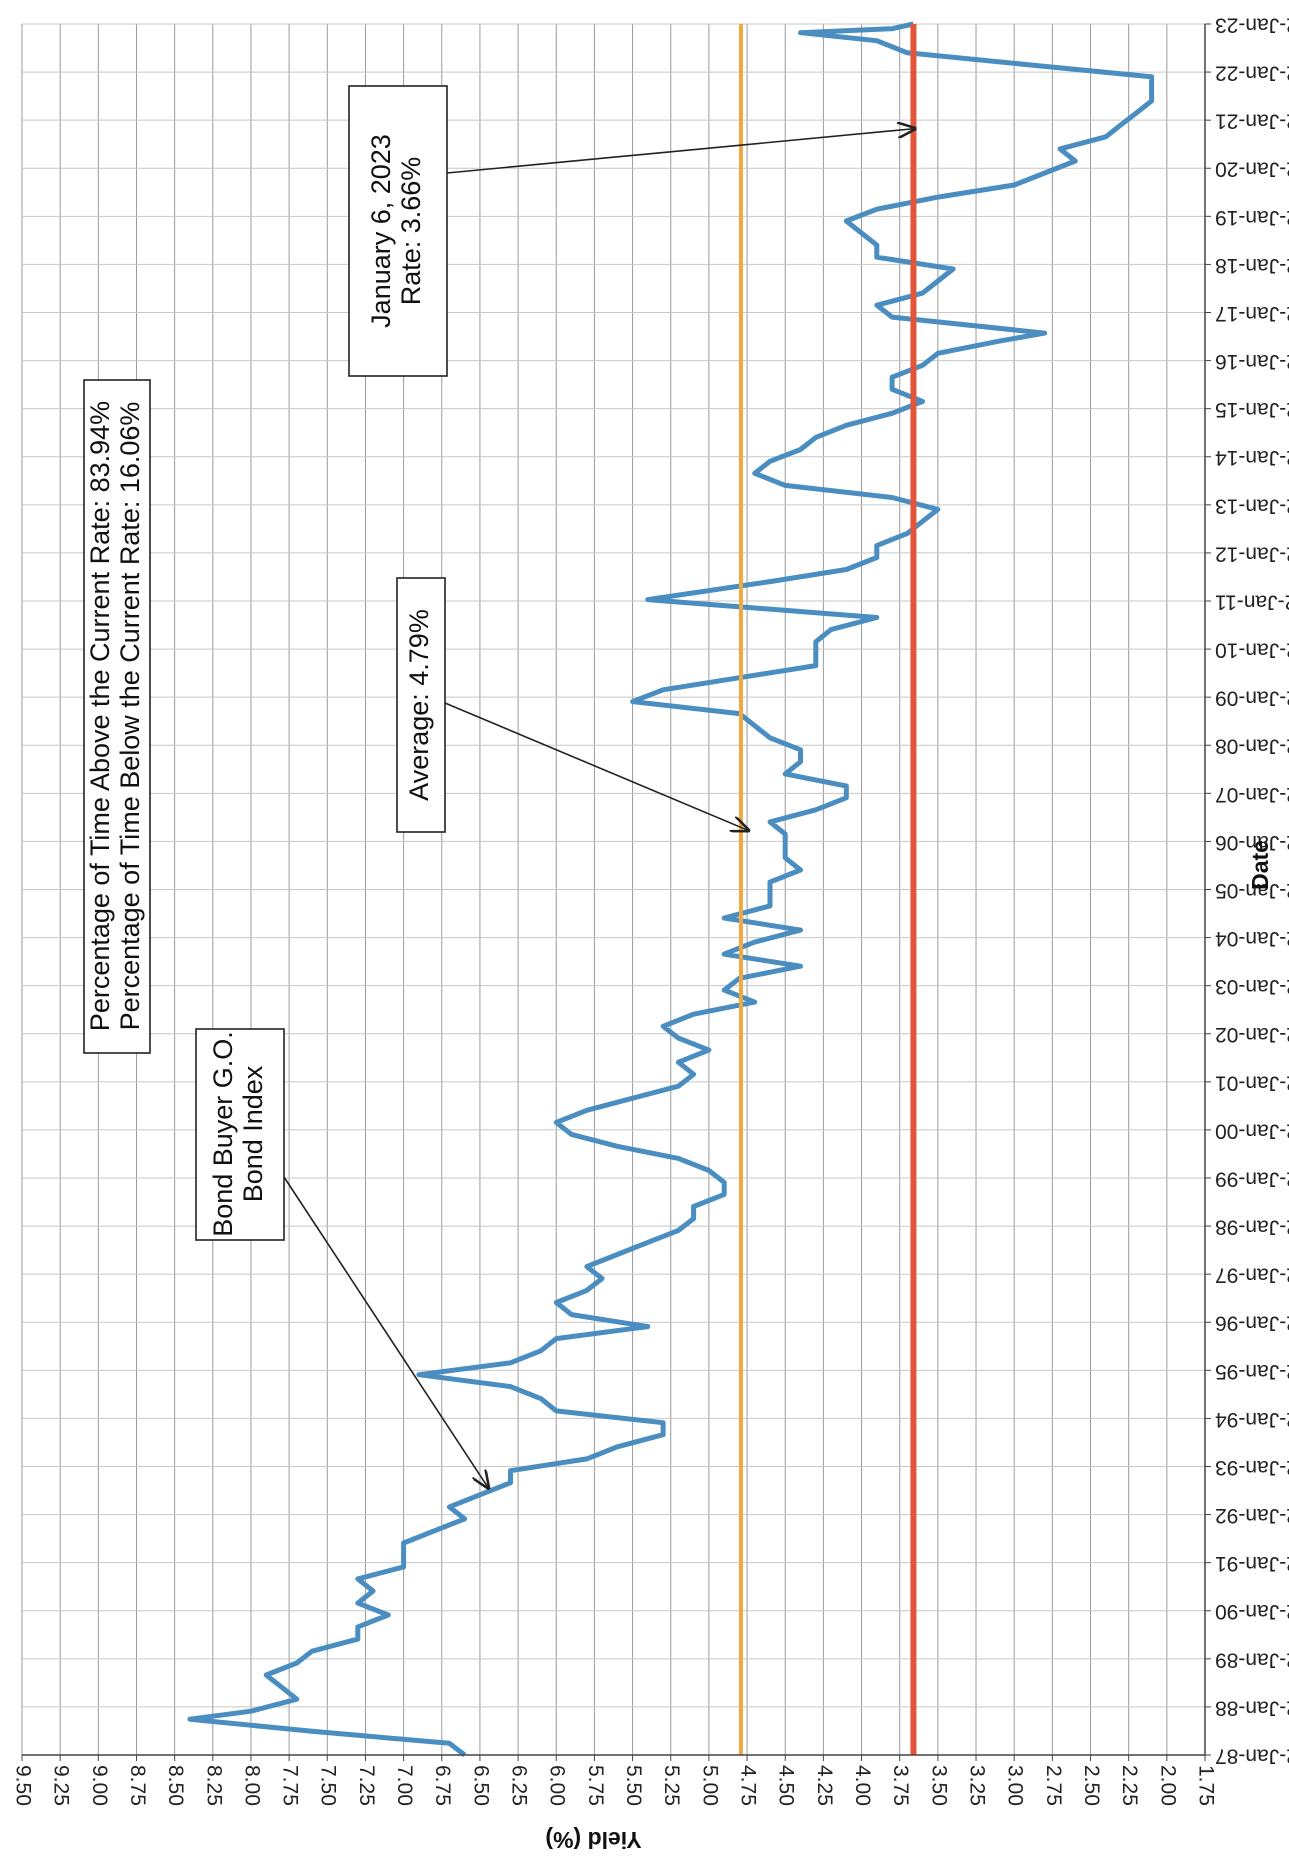 The height and width of the screenshot is (1864, 1289). I want to click on tick-label-yield: 7.00, so click(404, 1785).